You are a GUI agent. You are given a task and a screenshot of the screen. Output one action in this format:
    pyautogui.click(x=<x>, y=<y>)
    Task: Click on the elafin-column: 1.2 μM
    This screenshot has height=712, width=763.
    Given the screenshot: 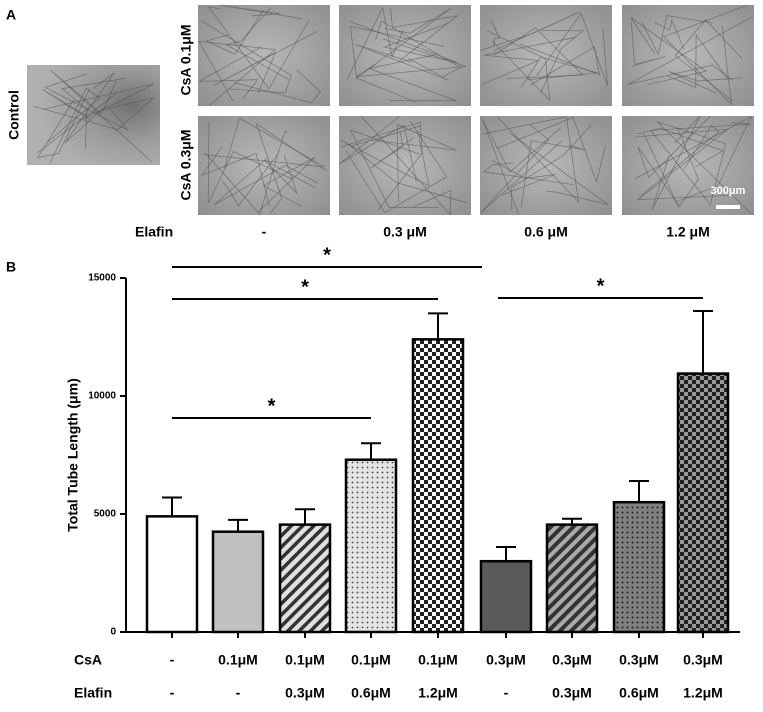 What is the action you would take?
    pyautogui.click(x=688, y=232)
    